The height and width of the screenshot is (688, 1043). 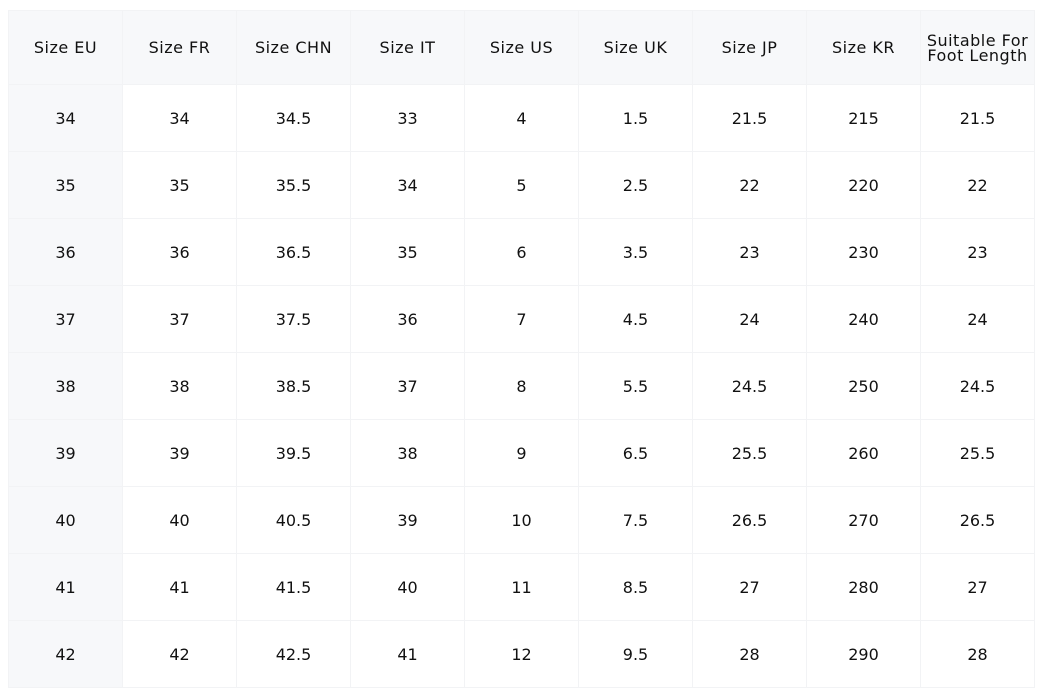 What do you see at coordinates (179, 47) in the screenshot?
I see `column-header: Size FR` at bounding box center [179, 47].